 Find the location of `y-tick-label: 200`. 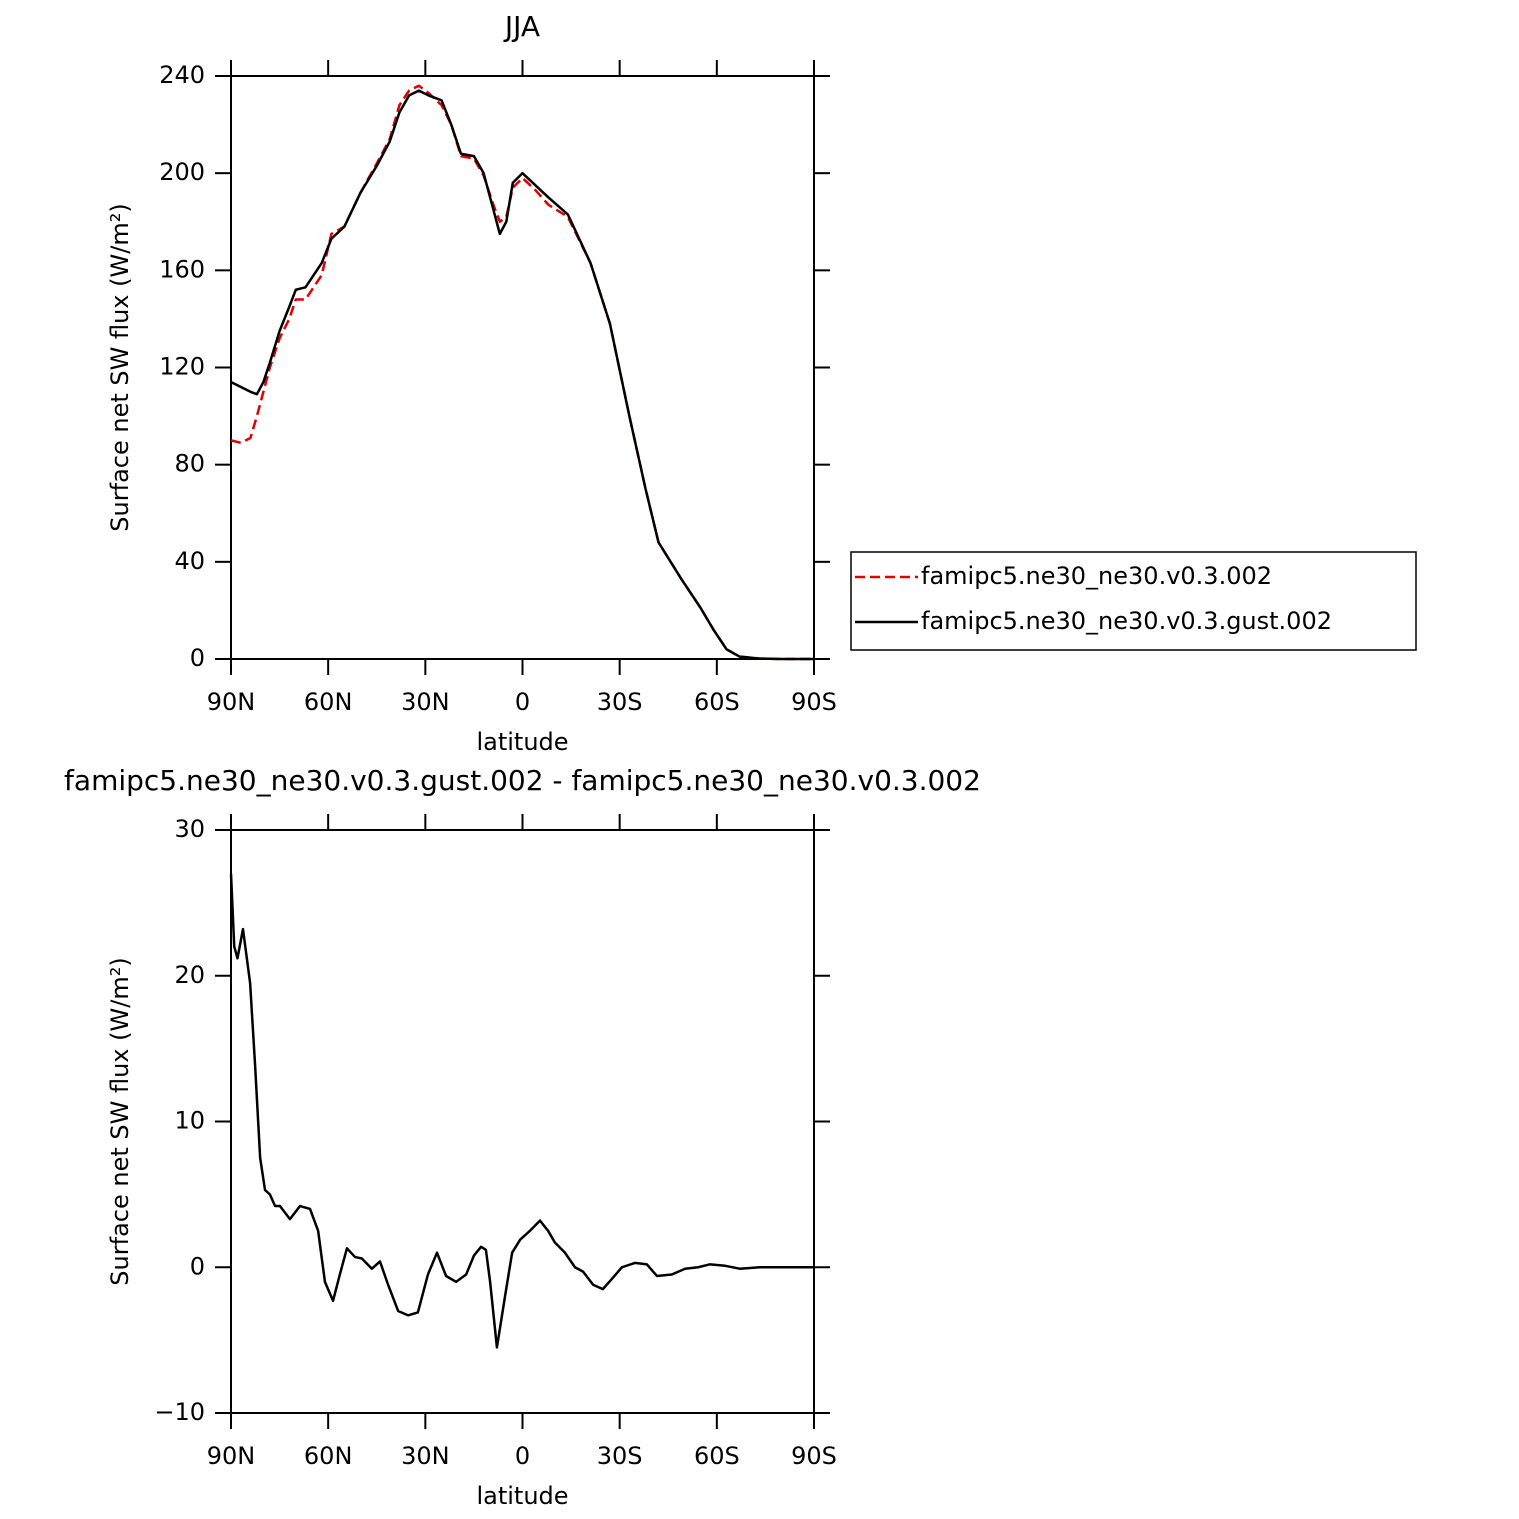

y-tick-label: 200 is located at coordinates (182, 172).